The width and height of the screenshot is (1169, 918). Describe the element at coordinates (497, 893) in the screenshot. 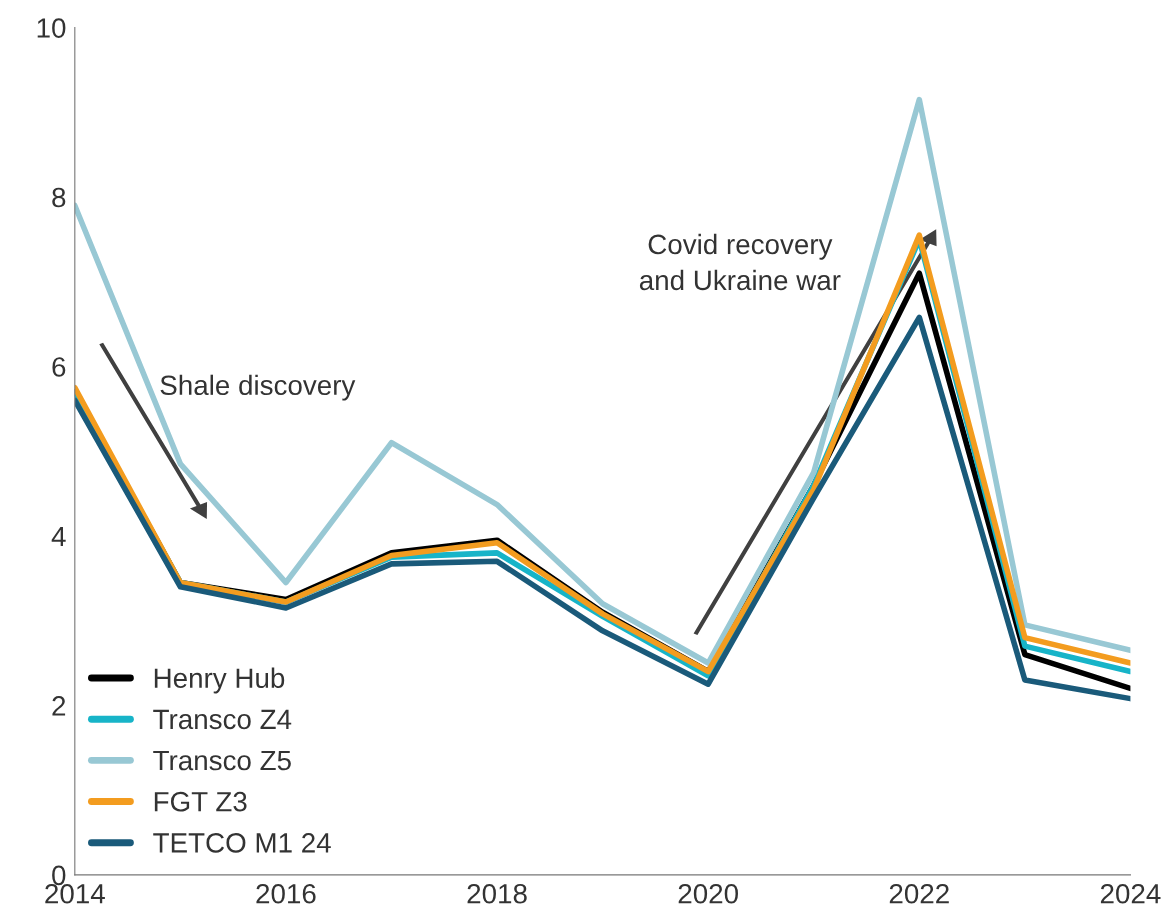

I see `x-tick-label: 2018` at that location.